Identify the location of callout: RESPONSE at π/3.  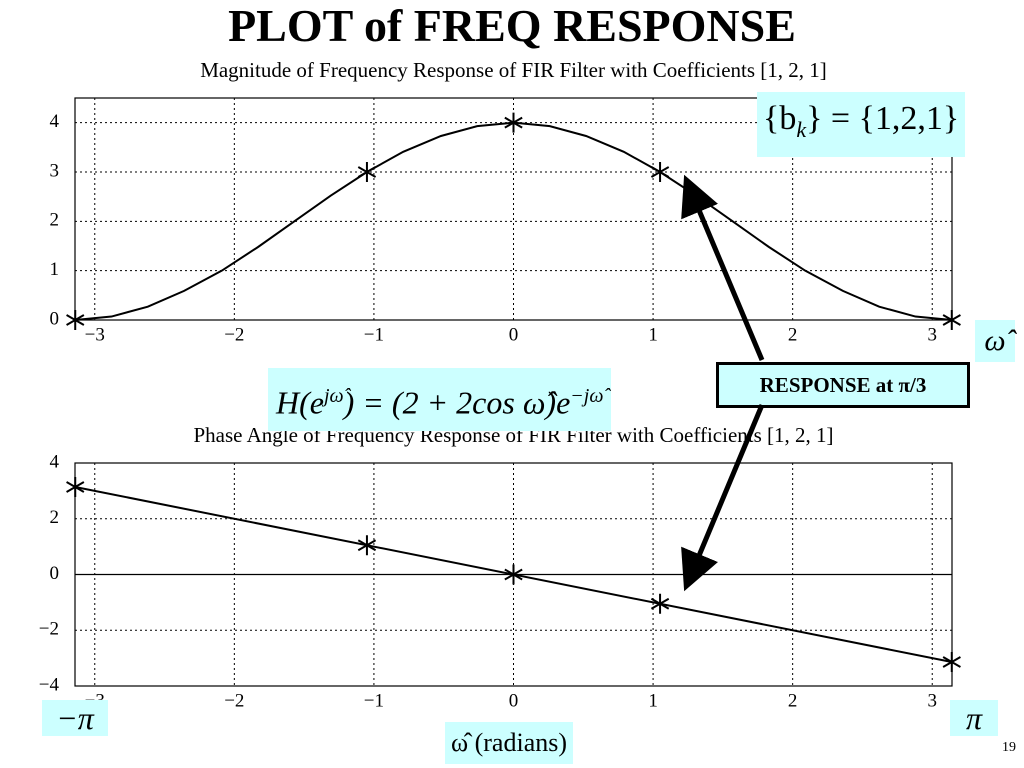
(843, 385).